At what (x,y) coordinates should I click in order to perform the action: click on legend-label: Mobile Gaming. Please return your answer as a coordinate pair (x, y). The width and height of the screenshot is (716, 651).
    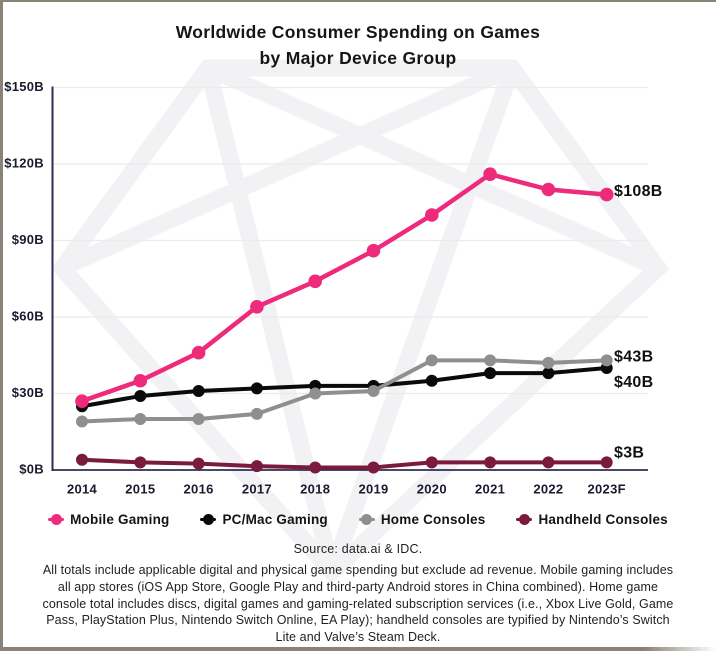
    Looking at the image, I should click on (120, 519).